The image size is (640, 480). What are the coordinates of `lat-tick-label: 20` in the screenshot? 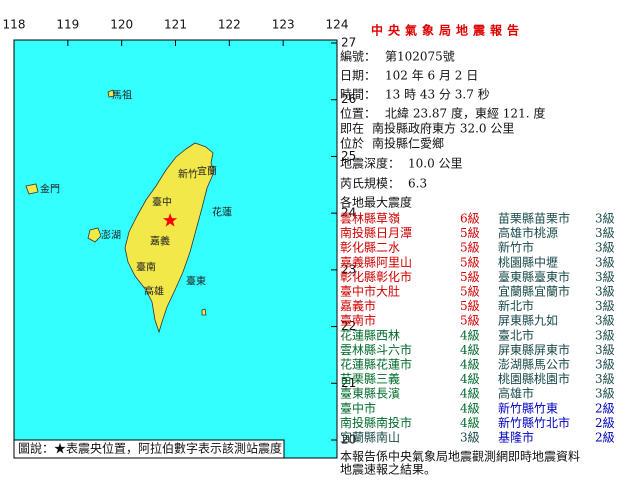 It's located at (348, 440).